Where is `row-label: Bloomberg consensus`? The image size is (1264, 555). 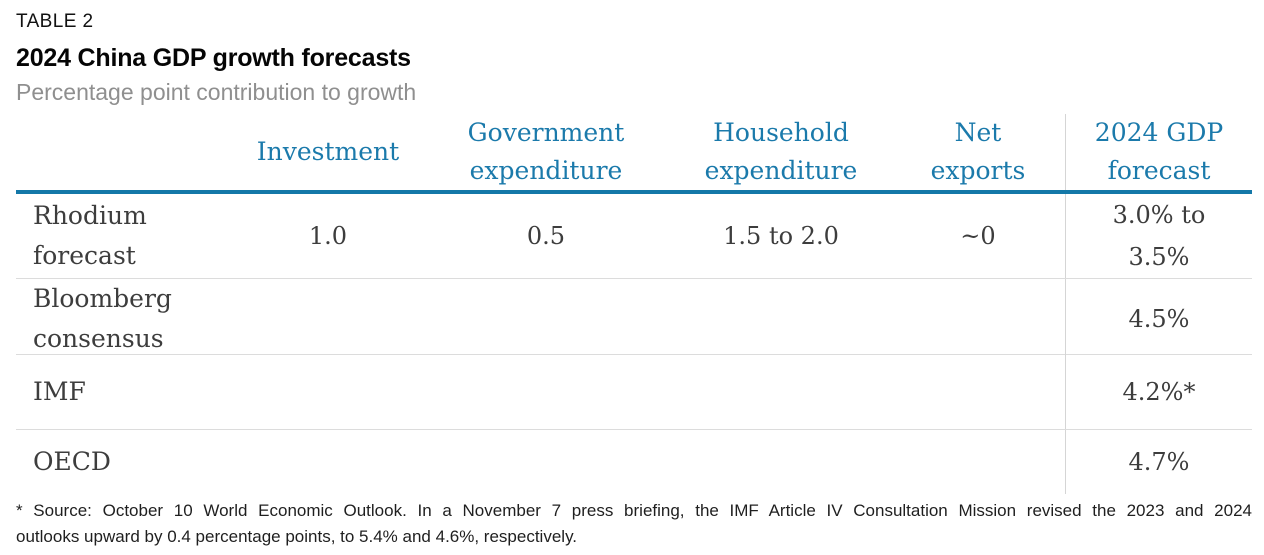 row-label: Bloomberg consensus is located at coordinates (102, 318).